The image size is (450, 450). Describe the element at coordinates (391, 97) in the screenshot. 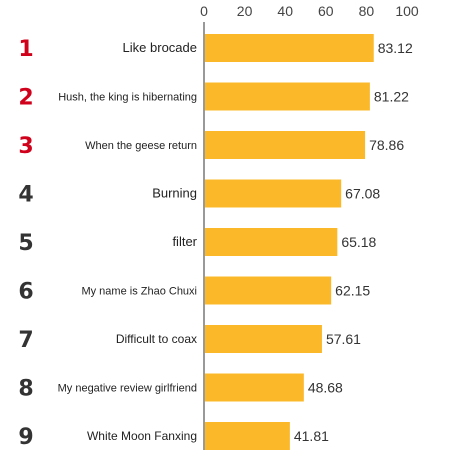

I see `value-label: 81.22` at that location.